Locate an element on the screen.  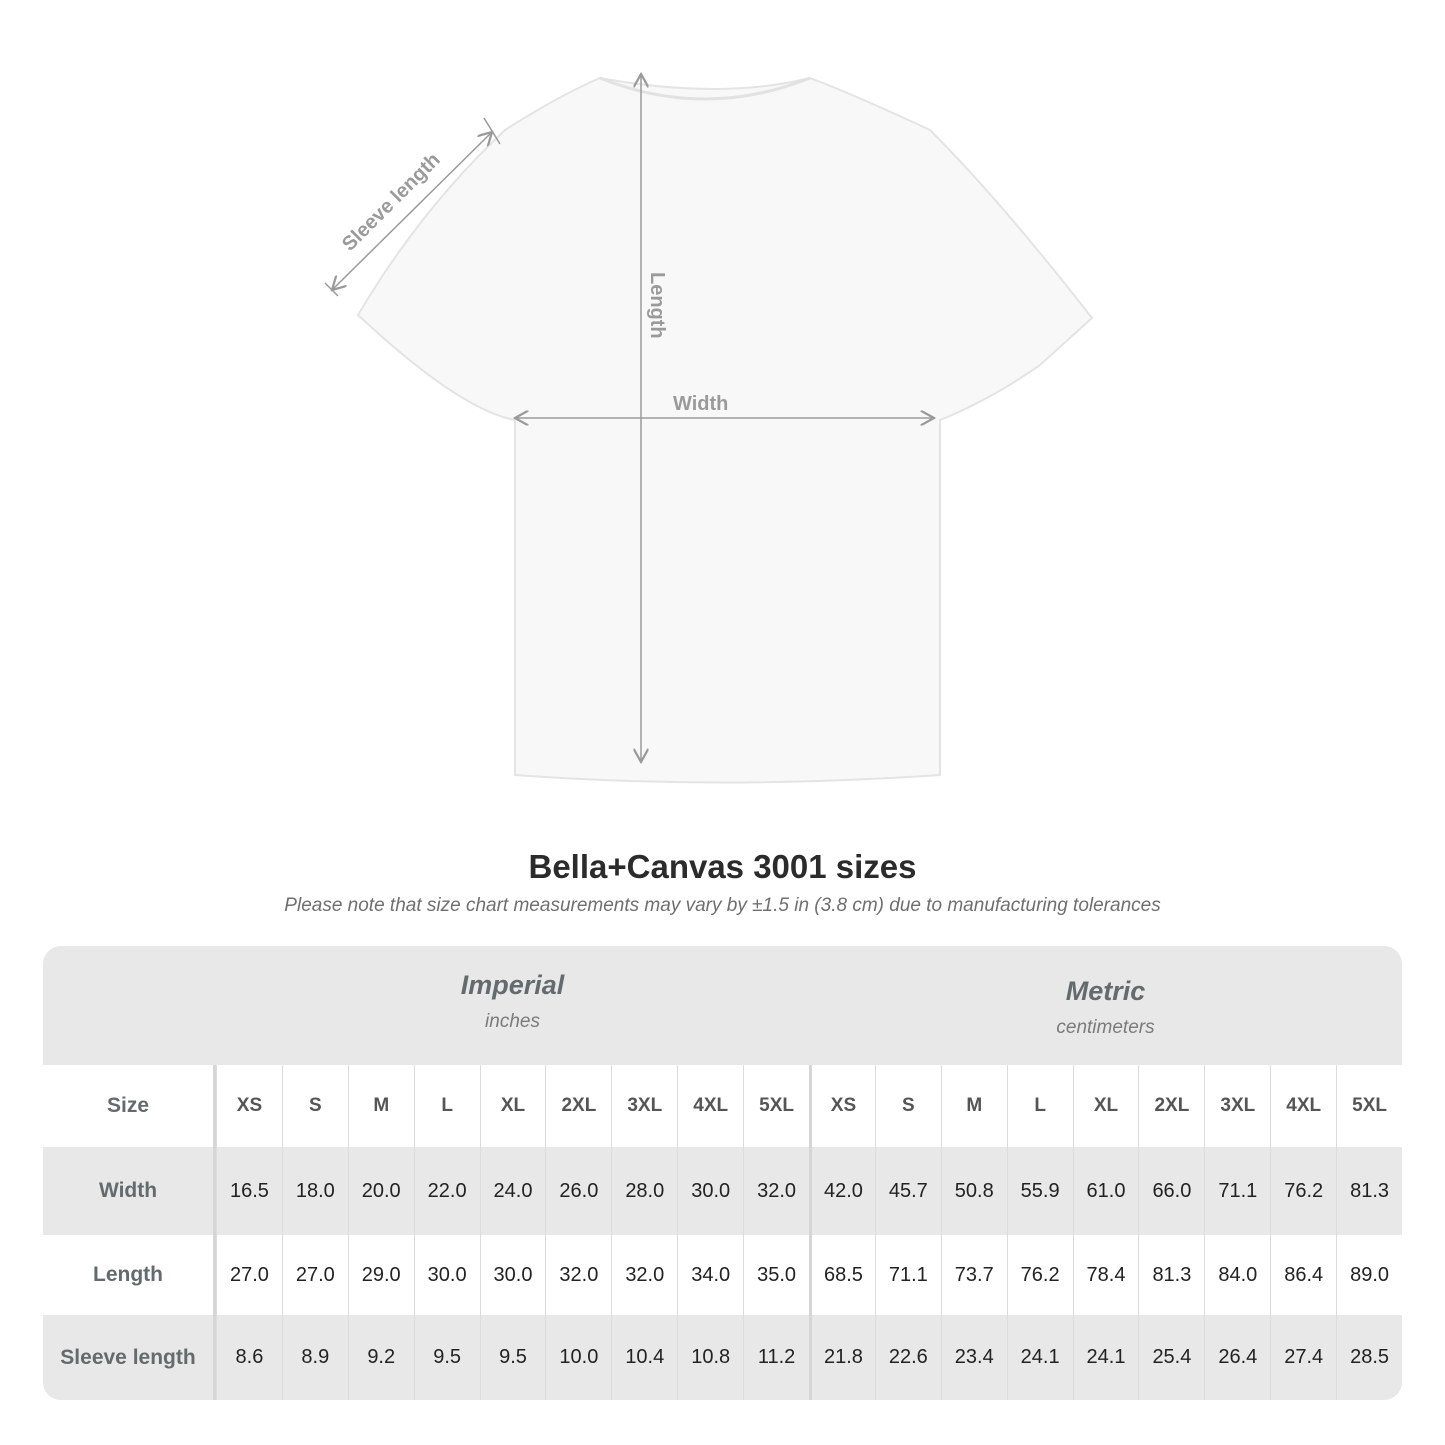
metric-title: Metric is located at coordinates (1105, 991).